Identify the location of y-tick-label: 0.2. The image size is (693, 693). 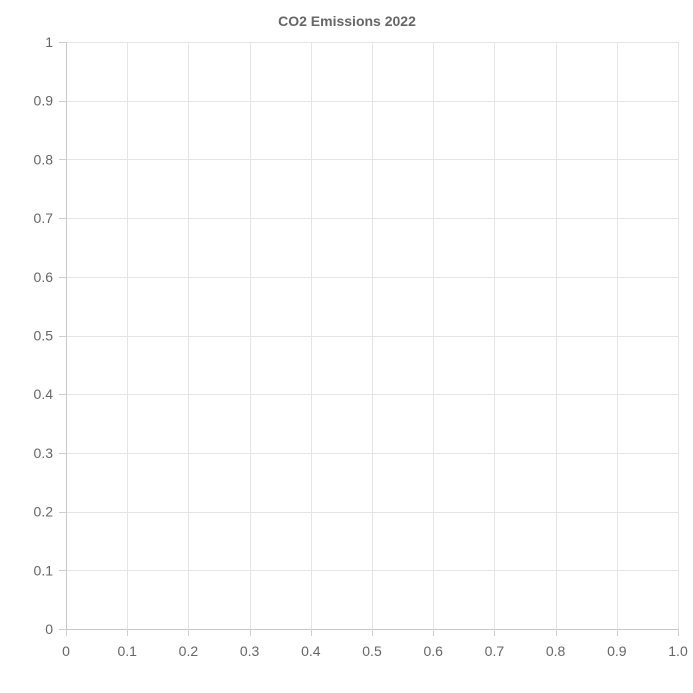
(44, 512).